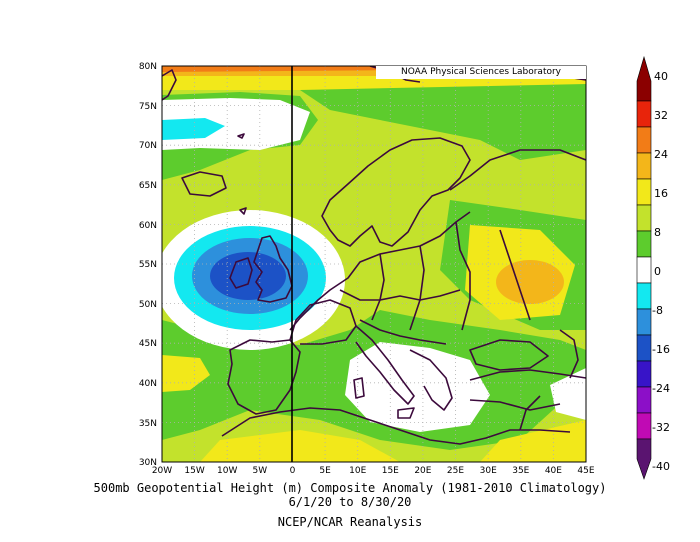  What do you see at coordinates (390, 471) in the screenshot?
I see `lon-label: 15E` at bounding box center [390, 471].